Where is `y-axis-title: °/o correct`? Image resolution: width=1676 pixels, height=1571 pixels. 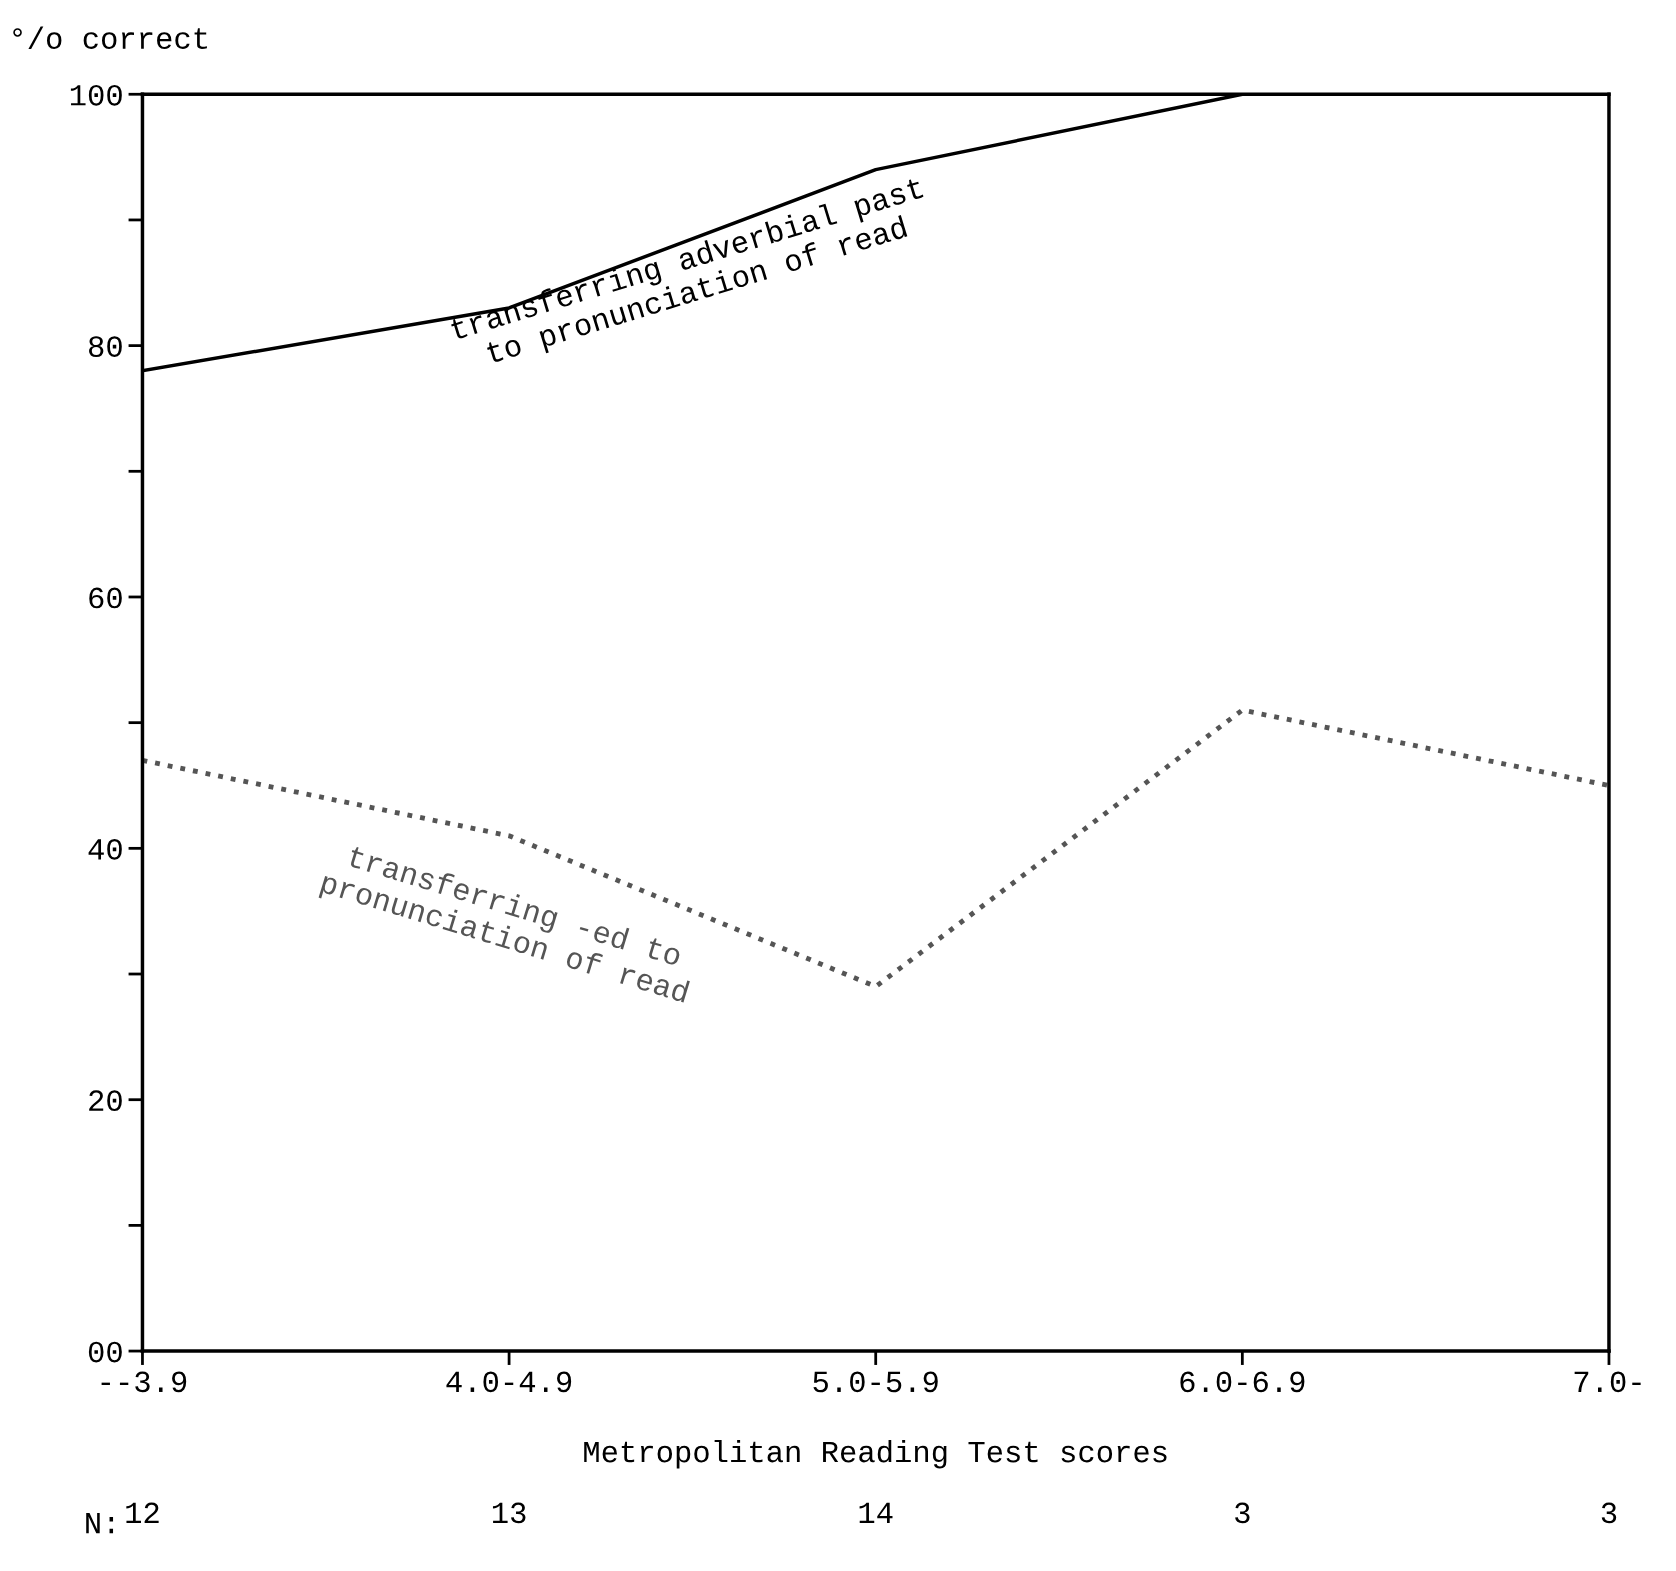 y-axis-title: °/o correct is located at coordinates (110, 37).